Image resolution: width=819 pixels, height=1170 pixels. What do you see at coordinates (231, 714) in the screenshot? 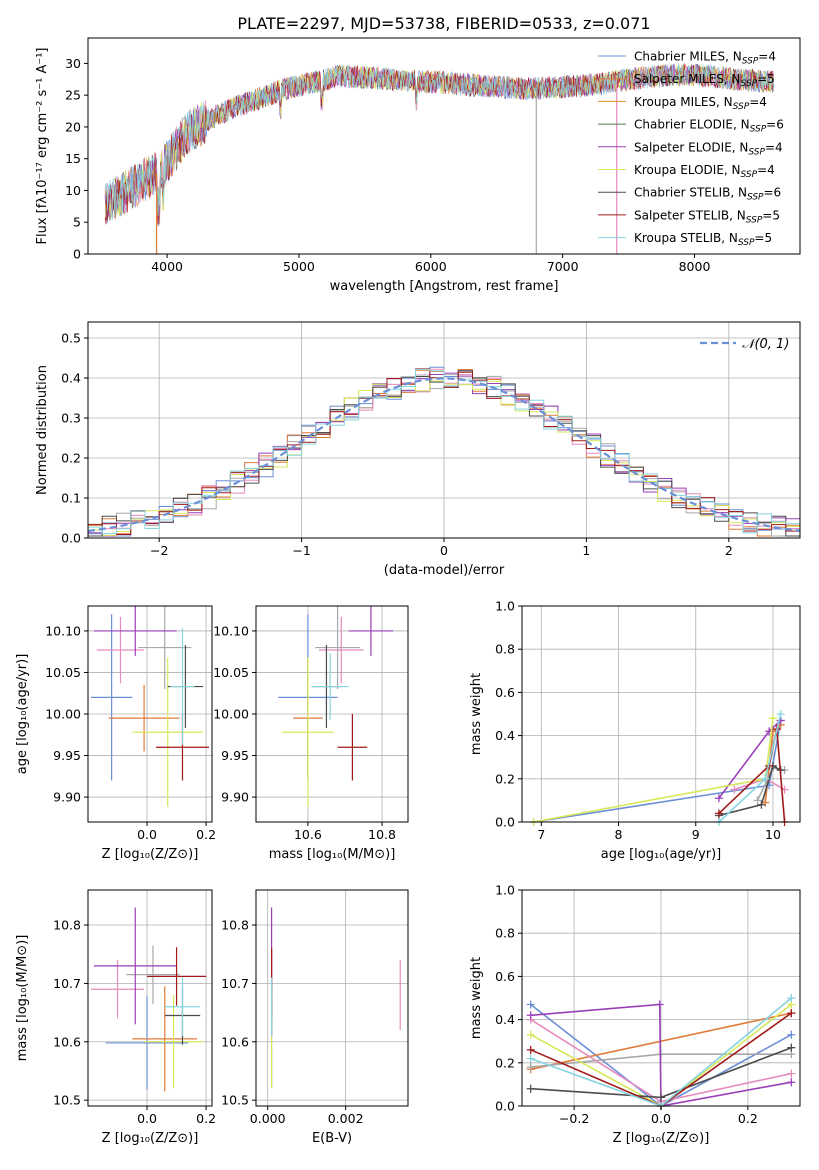
I see `age-vs-mass-ytick-label: 10.00` at bounding box center [231, 714].